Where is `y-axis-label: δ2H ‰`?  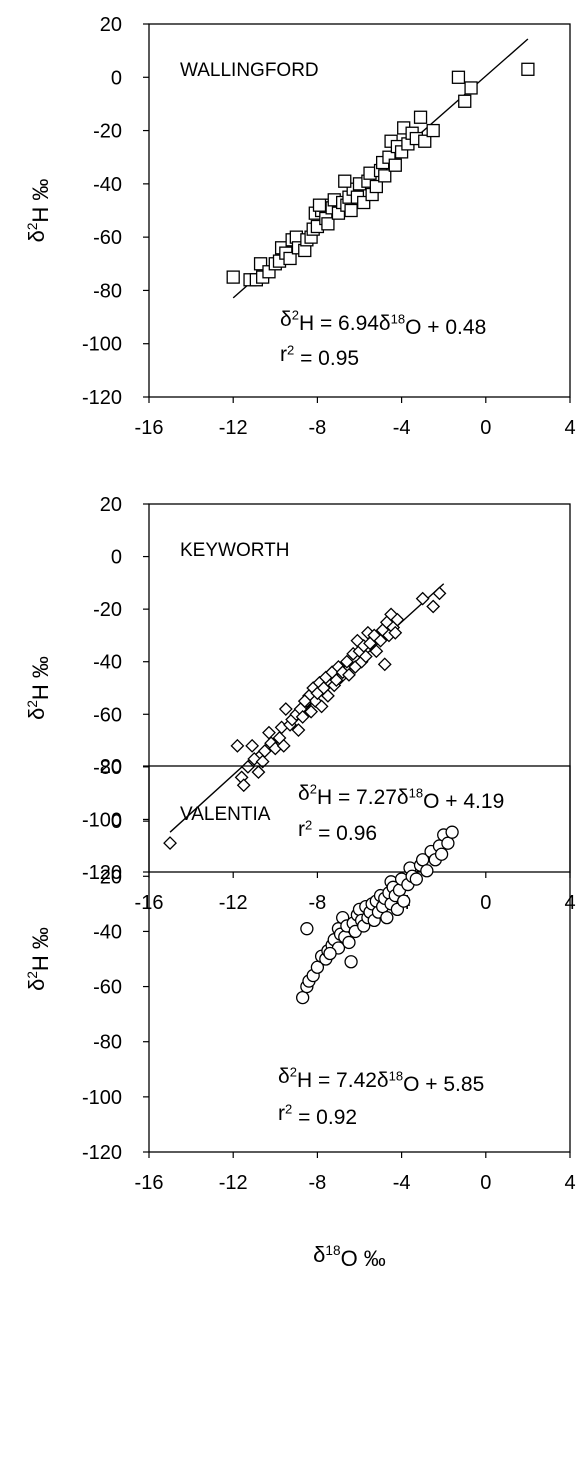
y-axis-label: δ2H ‰ is located at coordinates (38, 211).